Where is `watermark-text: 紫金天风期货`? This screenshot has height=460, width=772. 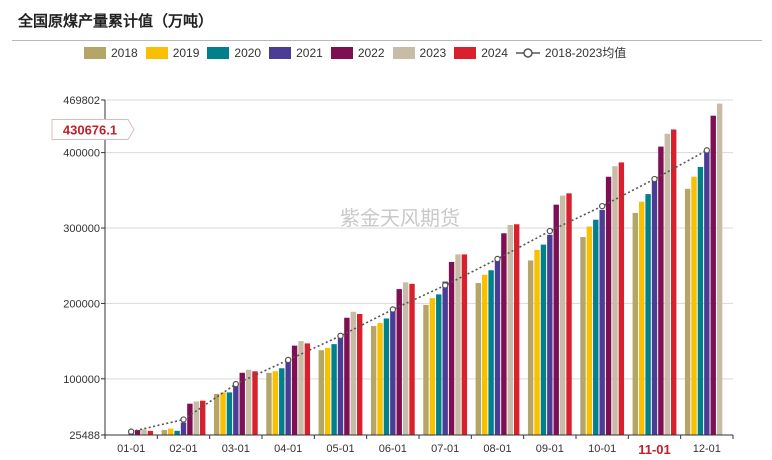
watermark-text: 紫金天风期货 is located at coordinates (400, 218).